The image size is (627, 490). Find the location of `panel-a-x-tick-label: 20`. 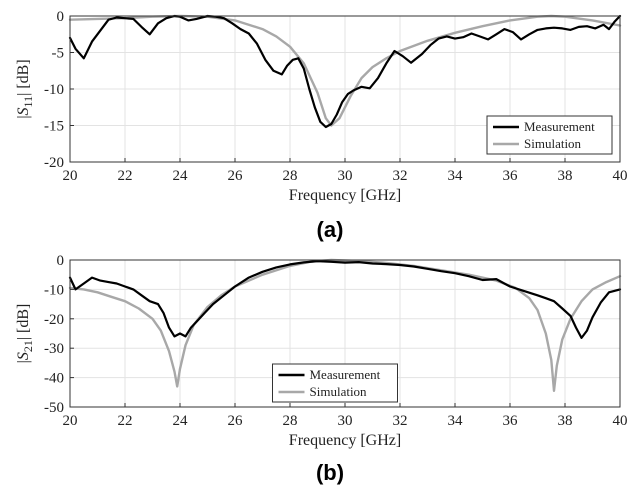

panel-a-x-tick-label: 20 is located at coordinates (70, 176).